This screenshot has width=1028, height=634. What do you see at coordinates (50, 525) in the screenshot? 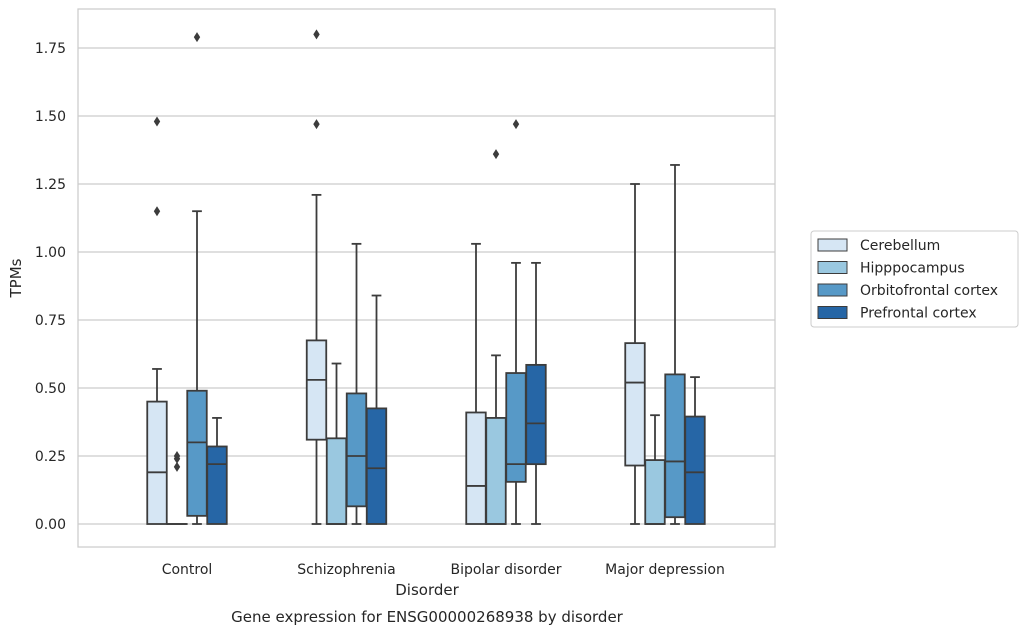
I see `y-tick-label: 0.00` at bounding box center [50, 525].